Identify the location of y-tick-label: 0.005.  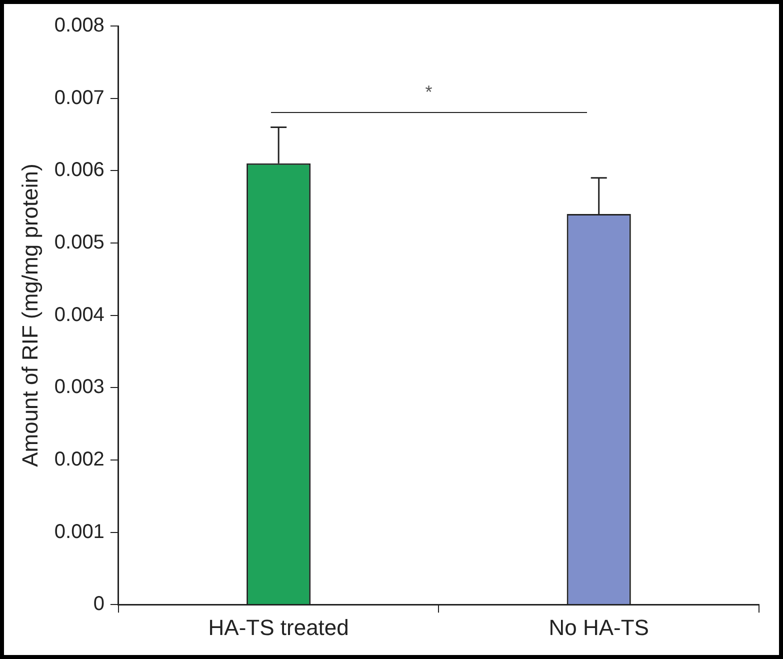
(79, 242).